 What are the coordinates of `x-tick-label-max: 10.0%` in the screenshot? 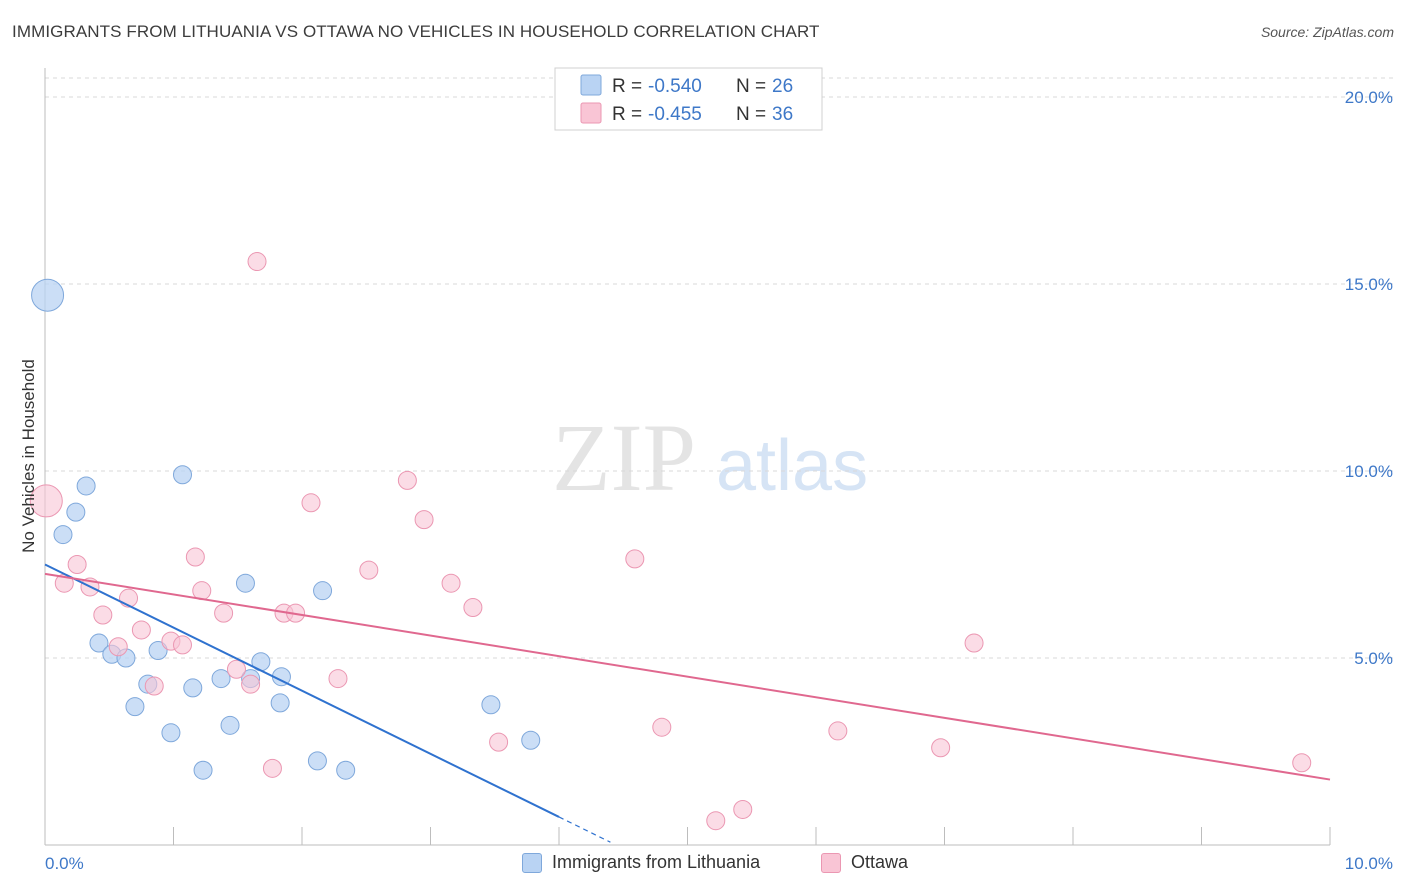 It's located at (1369, 863).